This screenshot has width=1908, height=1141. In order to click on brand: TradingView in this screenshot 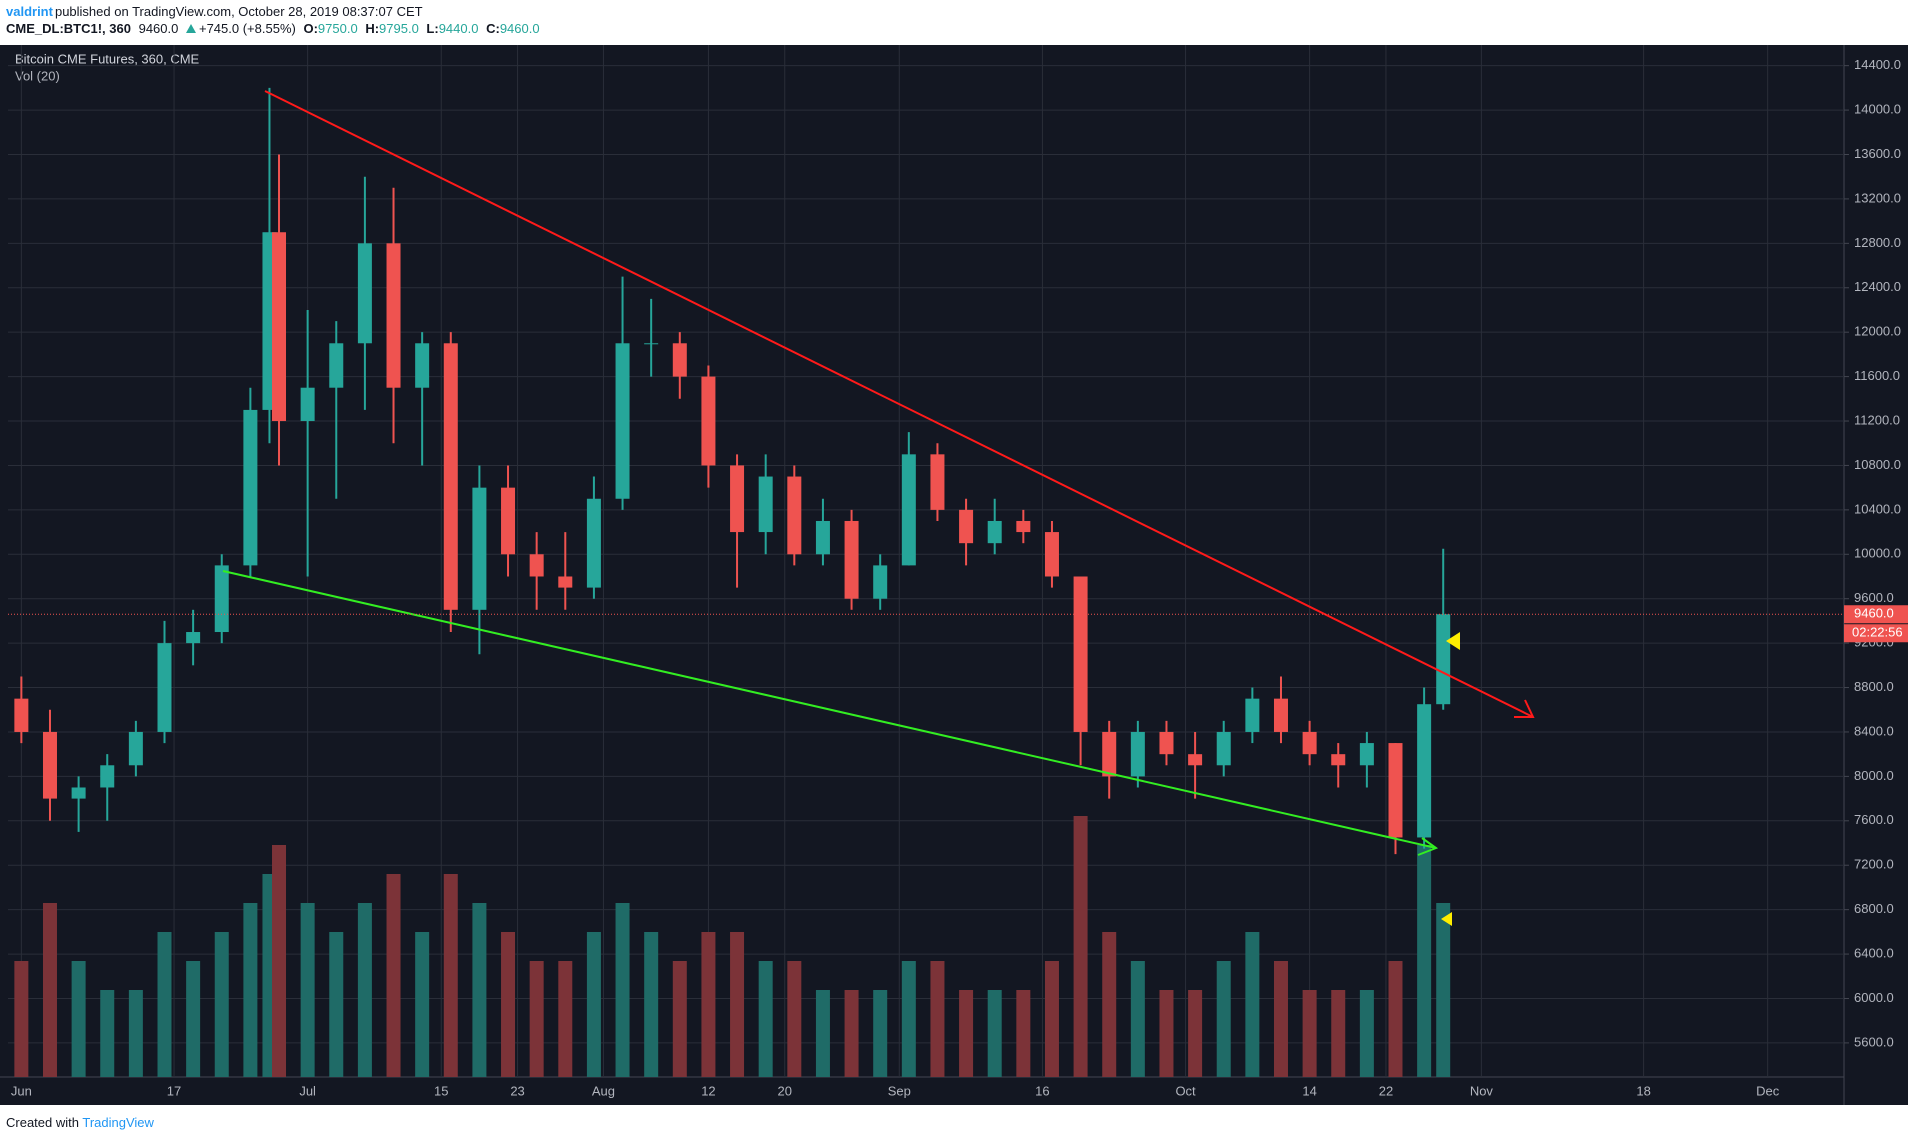, I will do `click(118, 1122)`.